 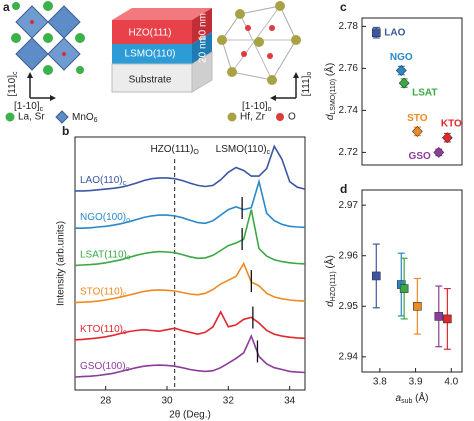 What do you see at coordinates (333, 286) in the screenshot?
I see `y-axis-label-sub: HZO(111)` at bounding box center [333, 286].